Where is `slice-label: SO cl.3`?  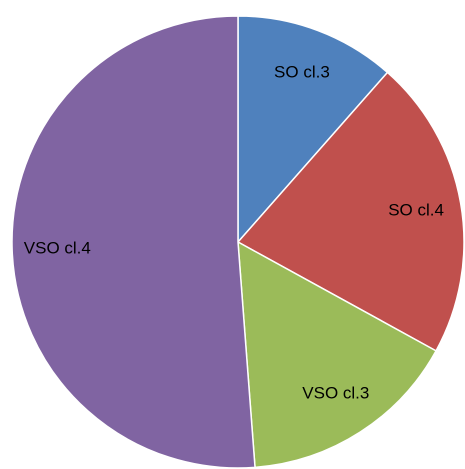 slice-label: SO cl.3 is located at coordinates (302, 71).